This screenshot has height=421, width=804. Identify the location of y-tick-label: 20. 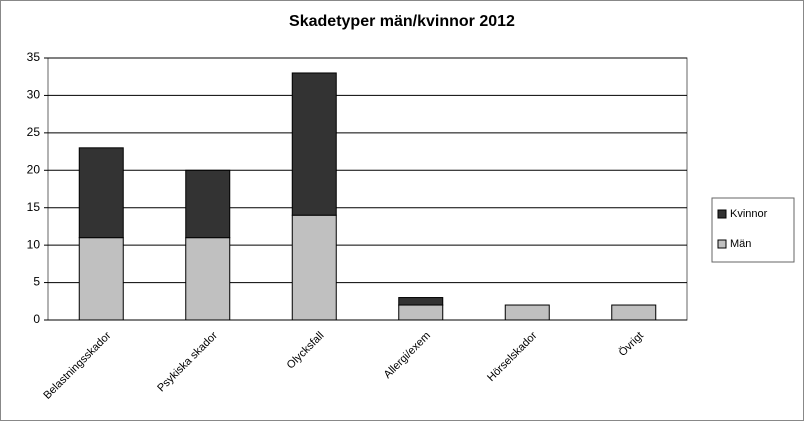
(34, 169).